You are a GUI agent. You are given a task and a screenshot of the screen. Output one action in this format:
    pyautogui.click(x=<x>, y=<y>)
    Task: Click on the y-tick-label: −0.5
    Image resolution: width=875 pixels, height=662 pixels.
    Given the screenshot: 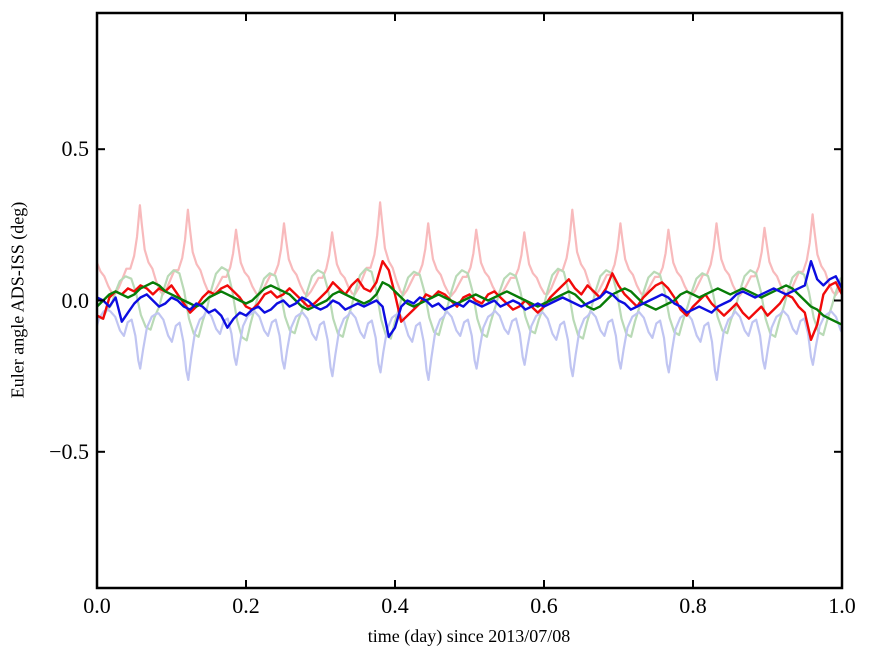 What is the action you would take?
    pyautogui.click(x=69, y=451)
    